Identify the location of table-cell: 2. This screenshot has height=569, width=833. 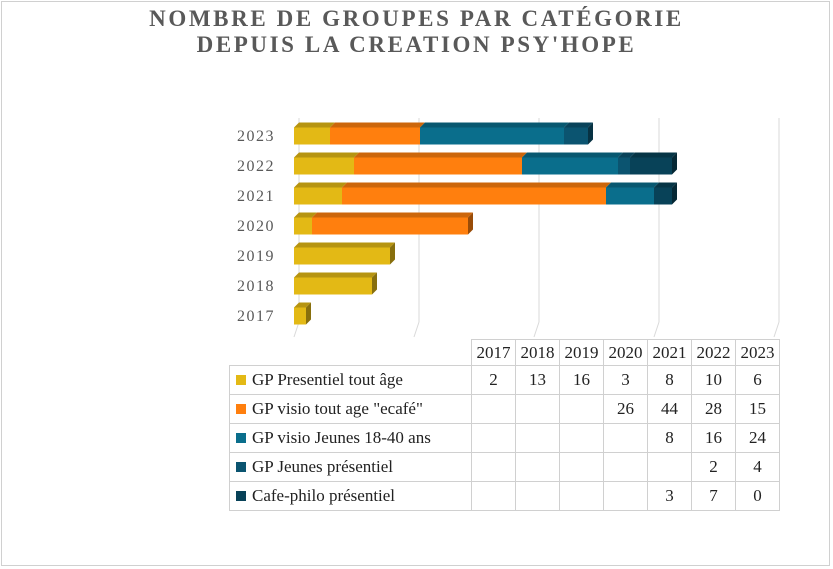
(713, 467).